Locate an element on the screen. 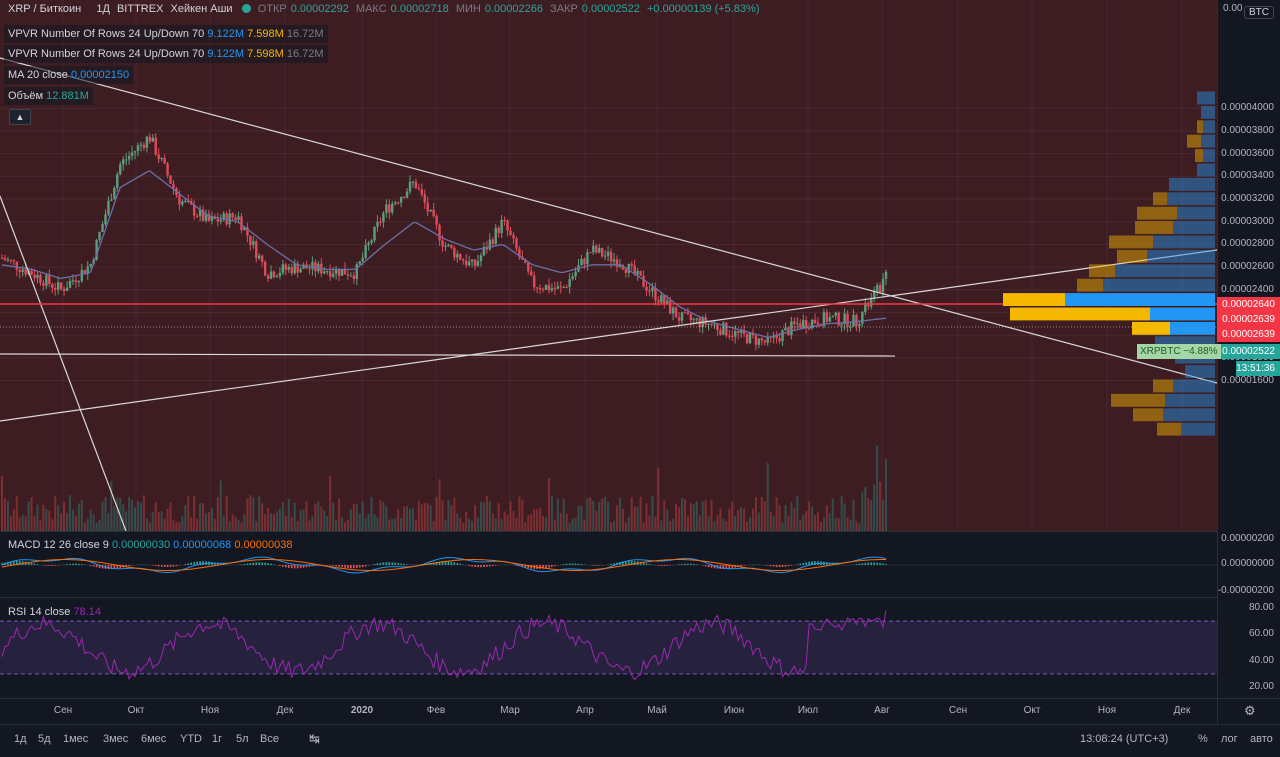 This screenshot has height=757, width=1280. rsi-tick: 80.00 is located at coordinates (1261, 607).